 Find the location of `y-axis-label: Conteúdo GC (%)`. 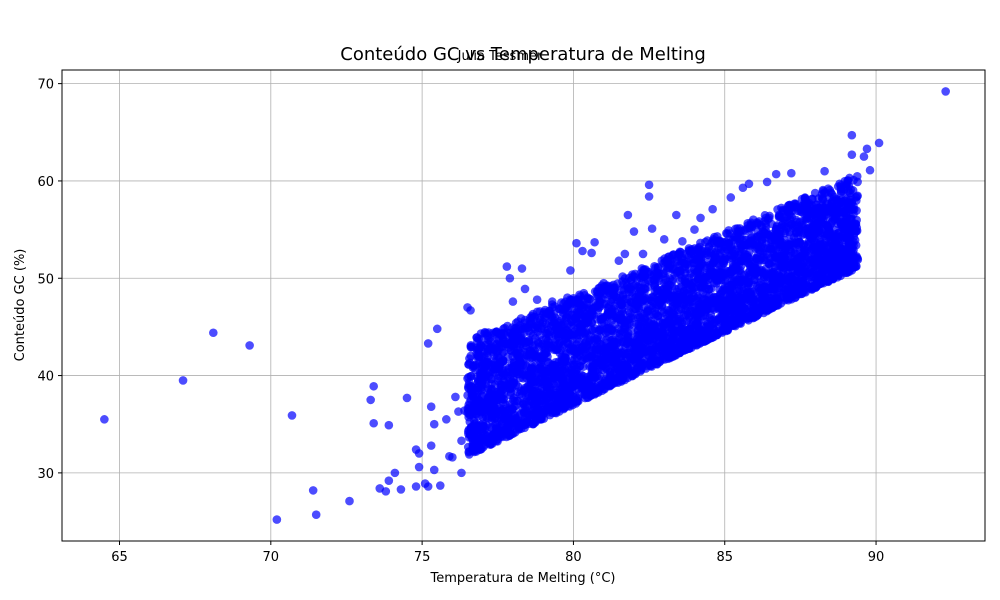

y-axis-label: Conteúdo GC (%) is located at coordinates (20, 305).